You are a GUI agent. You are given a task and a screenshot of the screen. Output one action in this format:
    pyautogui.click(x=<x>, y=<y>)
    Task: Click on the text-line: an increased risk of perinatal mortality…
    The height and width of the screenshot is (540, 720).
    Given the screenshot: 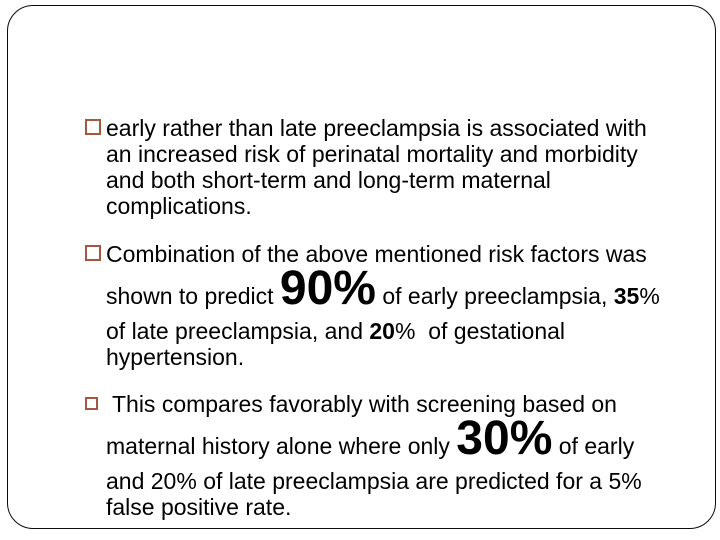 What is the action you would take?
    pyautogui.click(x=376, y=154)
    